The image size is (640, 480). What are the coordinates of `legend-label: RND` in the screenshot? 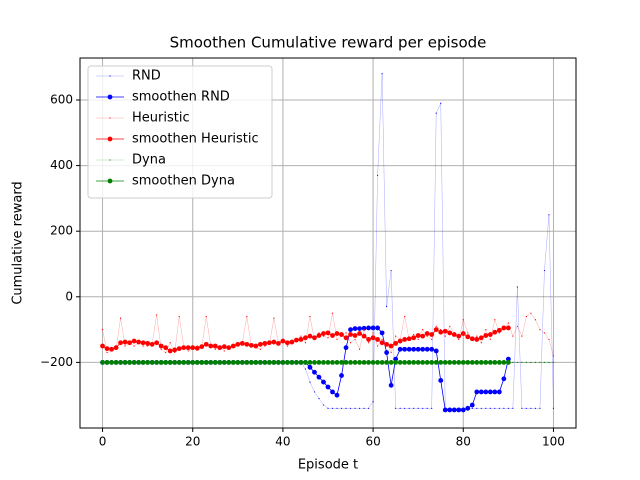 It's located at (146, 76).